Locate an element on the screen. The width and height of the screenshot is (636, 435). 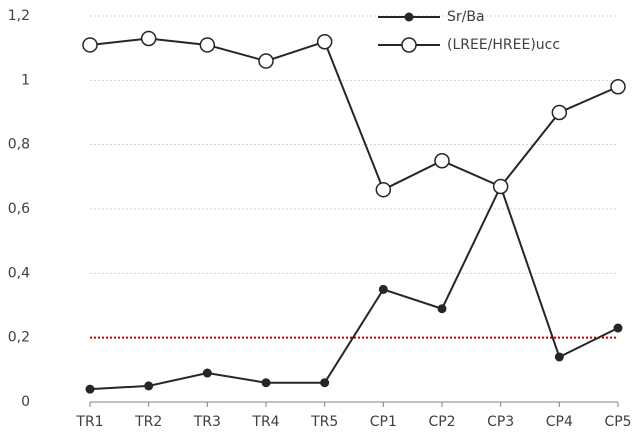
y-tick-label: 0,8 is located at coordinates (19, 145).